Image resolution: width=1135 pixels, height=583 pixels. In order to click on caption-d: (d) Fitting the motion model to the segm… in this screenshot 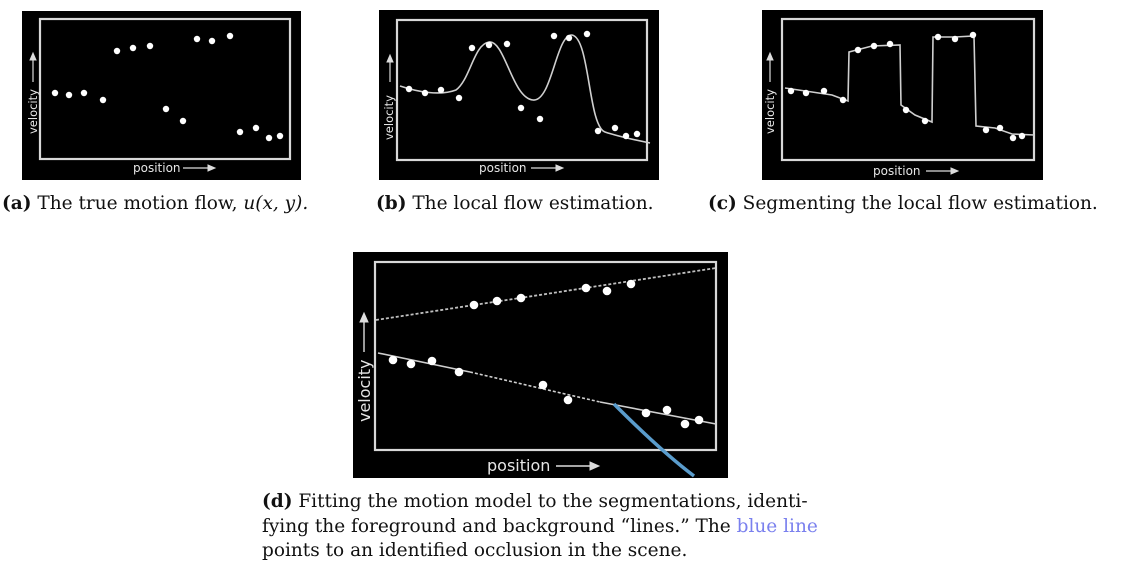, I will do `click(547, 527)`.